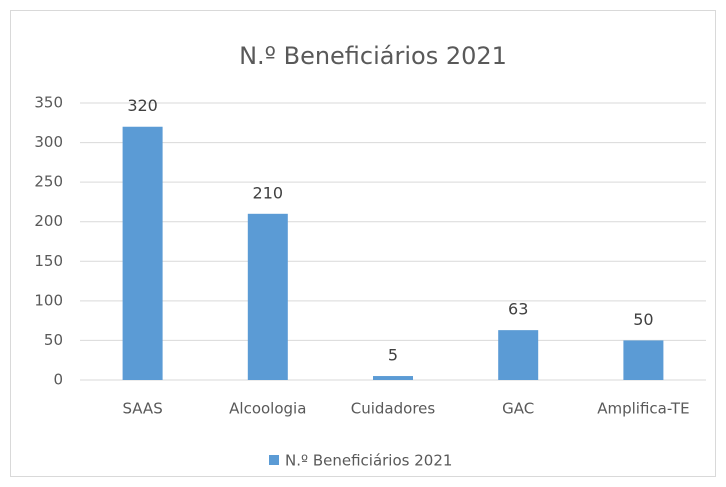  I want to click on y-tick-label: 250, so click(48, 182).